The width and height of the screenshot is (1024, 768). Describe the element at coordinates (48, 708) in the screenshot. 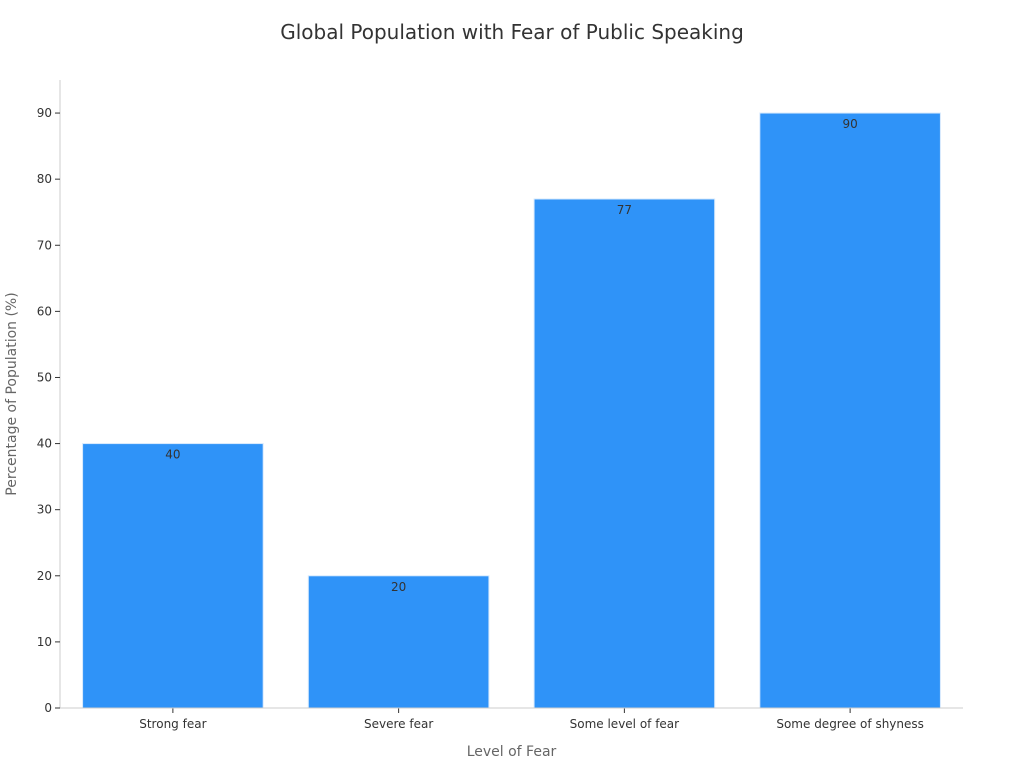

I see `y-tick-label-0: 0` at that location.